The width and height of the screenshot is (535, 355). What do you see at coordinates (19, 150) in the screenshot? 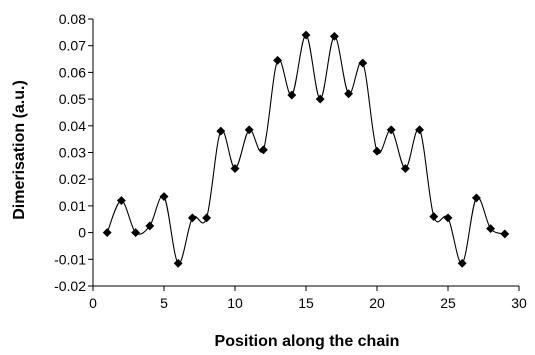
I see `y-axis-label: Dimerisation (a.u.)` at bounding box center [19, 150].